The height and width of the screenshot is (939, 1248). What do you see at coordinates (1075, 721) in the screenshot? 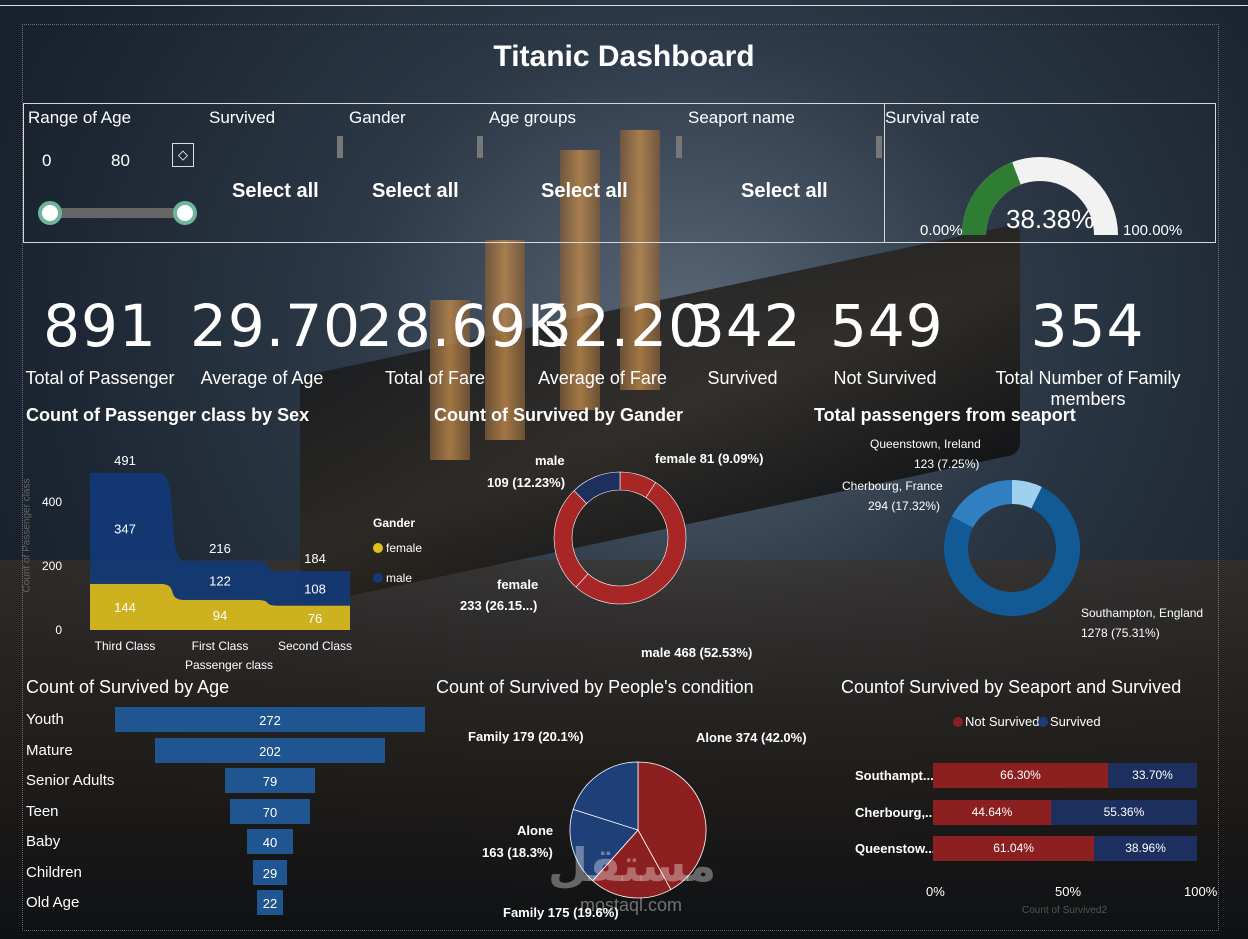
I see `legend-survived: Survived` at bounding box center [1075, 721].